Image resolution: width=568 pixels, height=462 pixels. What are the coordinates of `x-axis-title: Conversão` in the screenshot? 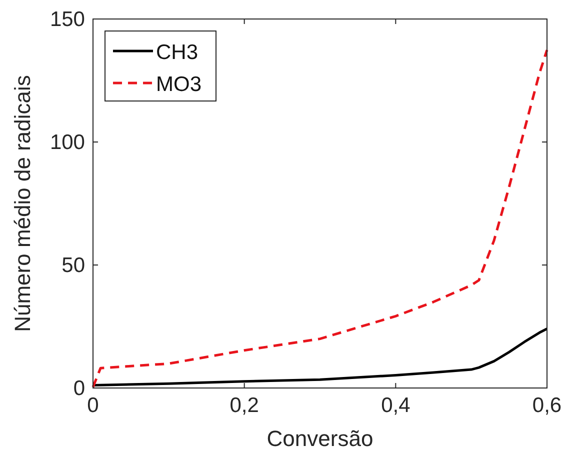 It's located at (320, 438).